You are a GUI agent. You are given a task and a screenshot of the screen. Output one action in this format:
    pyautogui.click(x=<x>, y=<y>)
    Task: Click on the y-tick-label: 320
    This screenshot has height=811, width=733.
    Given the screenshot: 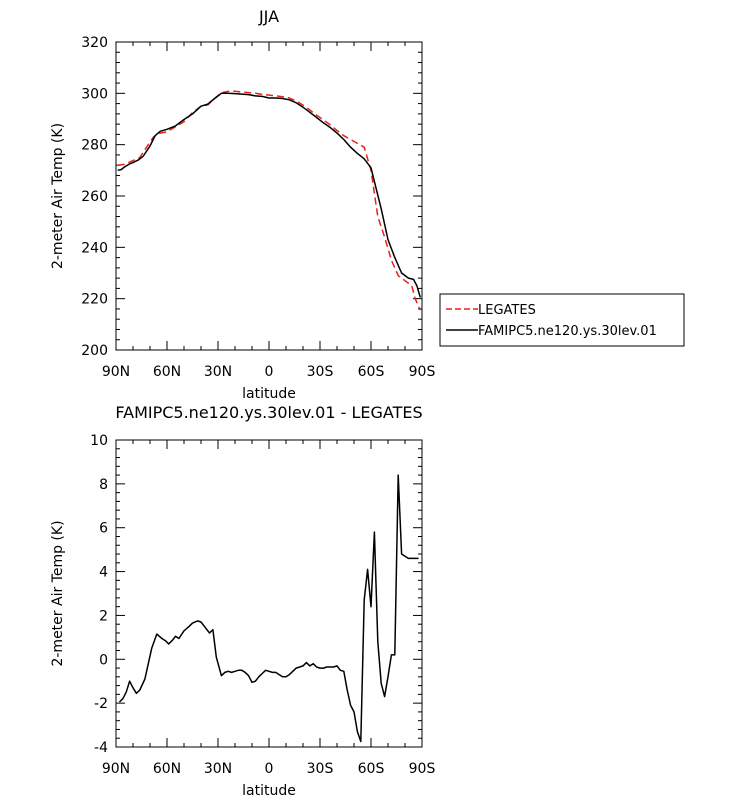 What is the action you would take?
    pyautogui.click(x=94, y=43)
    